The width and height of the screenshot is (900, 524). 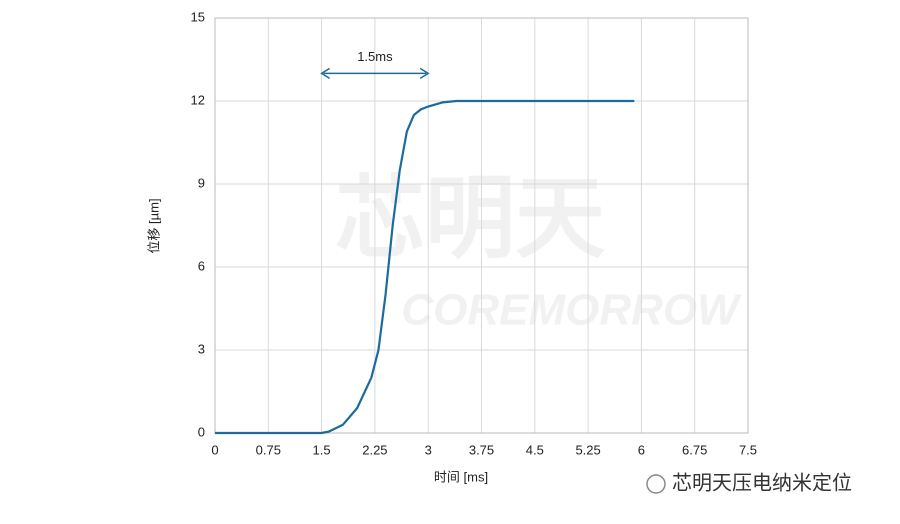 I want to click on x-tick-label: 5.25, so click(x=587, y=449).